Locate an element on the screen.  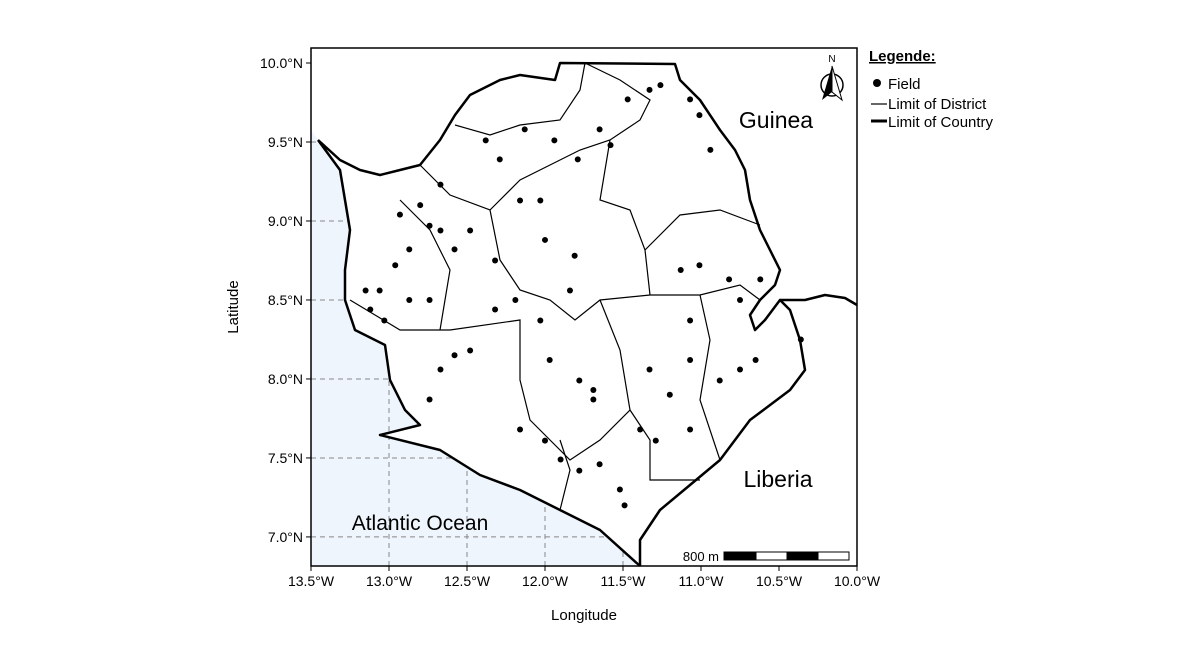
place-label: Liberia is located at coordinates (777, 479).